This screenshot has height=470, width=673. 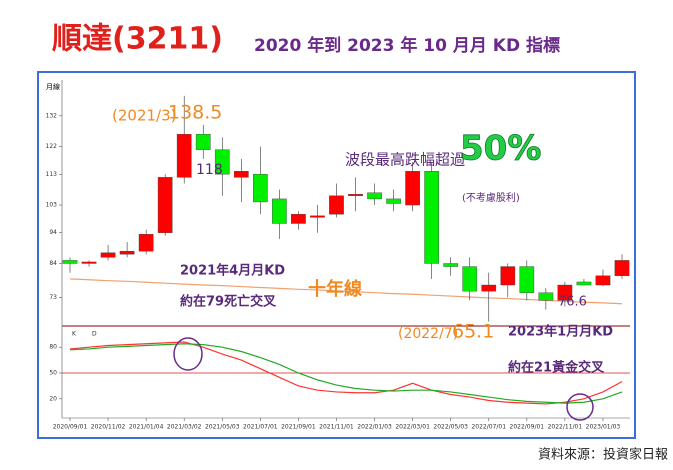 What do you see at coordinates (527, 427) in the screenshot?
I see `x-tick-label: 2022/09/01` at bounding box center [527, 427].